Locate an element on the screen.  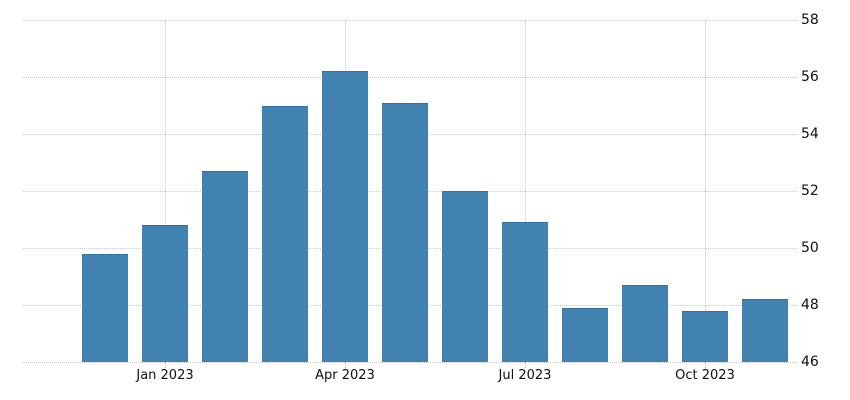
y-tick-label: 46 is located at coordinates (810, 362).